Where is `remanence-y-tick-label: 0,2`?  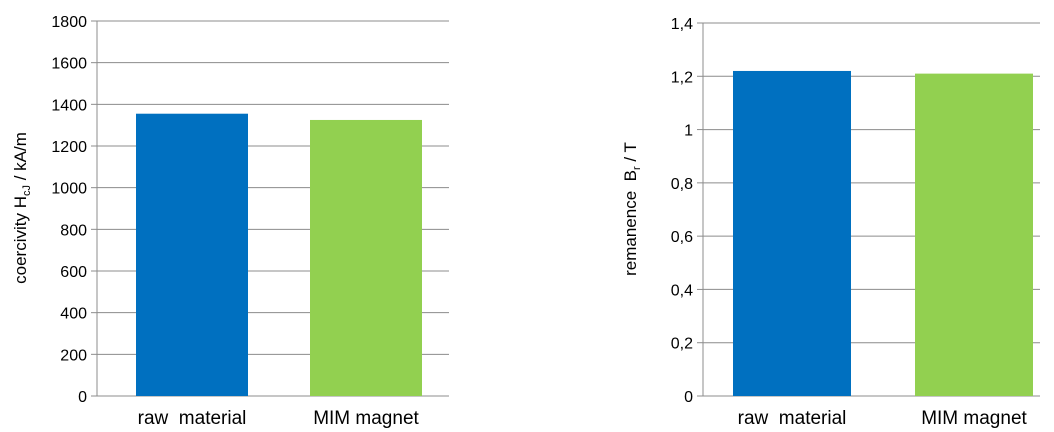 remanence-y-tick-label: 0,2 is located at coordinates (682, 344).